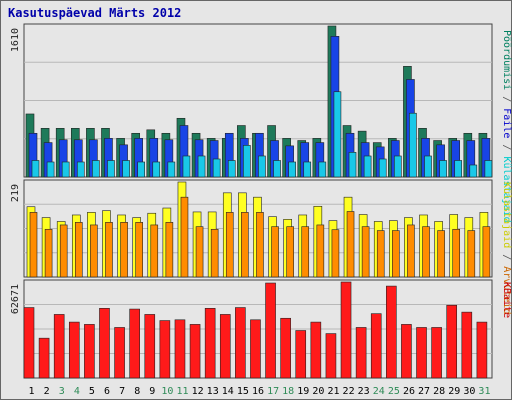  I want to click on x-tick-label-10: 10, so click(167, 391).